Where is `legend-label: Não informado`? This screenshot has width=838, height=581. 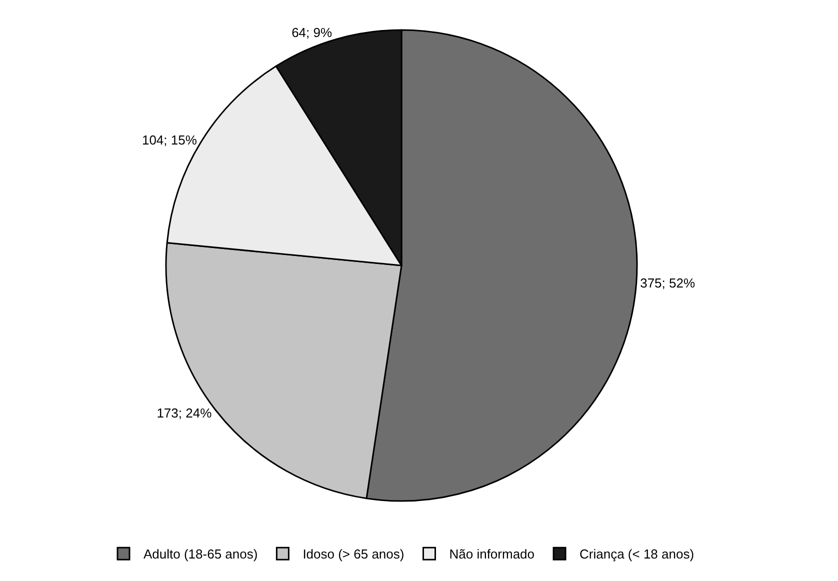
legend-label: Não informado is located at coordinates (492, 554).